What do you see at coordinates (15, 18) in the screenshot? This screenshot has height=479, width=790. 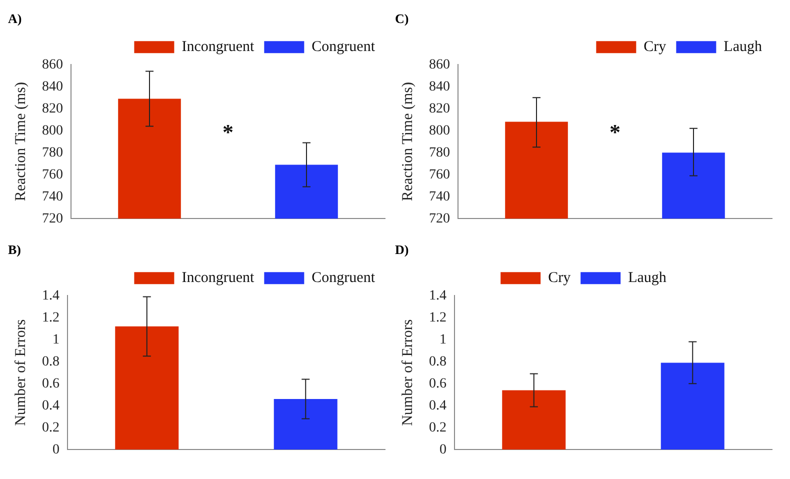 I see `chart-title: A)` at bounding box center [15, 18].